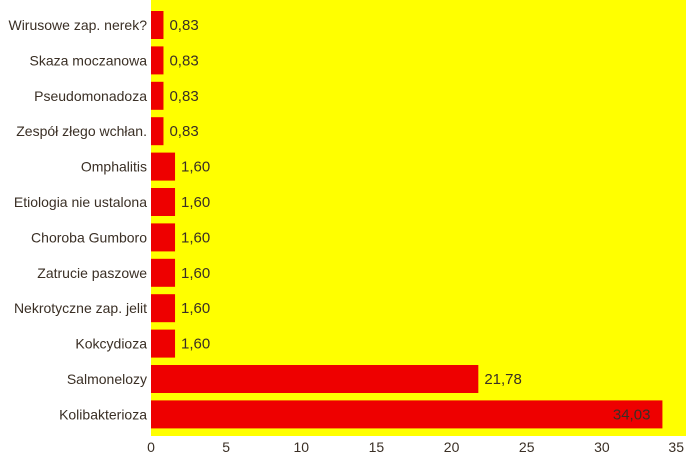  I want to click on category-label: Pseudomonadoza, so click(90, 96).